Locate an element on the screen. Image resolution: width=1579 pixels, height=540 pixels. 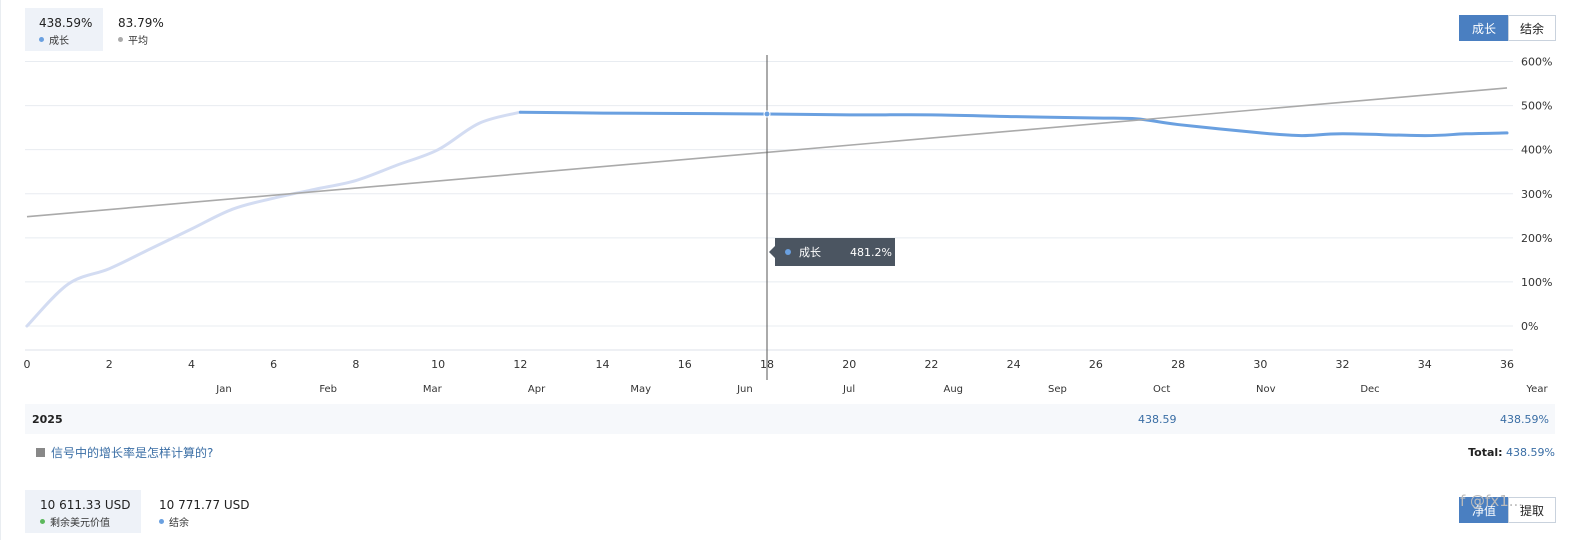
help-icon is located at coordinates (40, 452).